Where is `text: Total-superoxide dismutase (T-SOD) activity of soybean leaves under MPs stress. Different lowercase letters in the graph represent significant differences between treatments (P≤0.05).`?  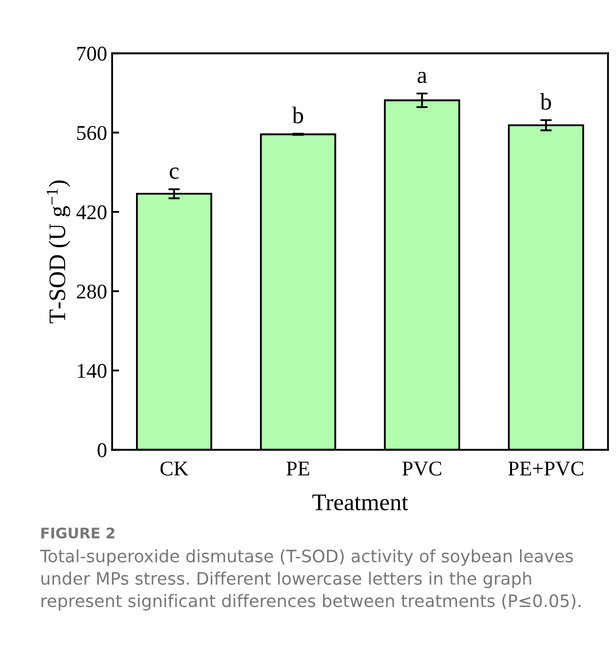 text: Total-superoxide dismutase (T-SOD) activity of soybean leaves under MPs stress. Different lowercase letters in the graph represent significant differences between treatments (P≤0.05). is located at coordinates (310, 580).